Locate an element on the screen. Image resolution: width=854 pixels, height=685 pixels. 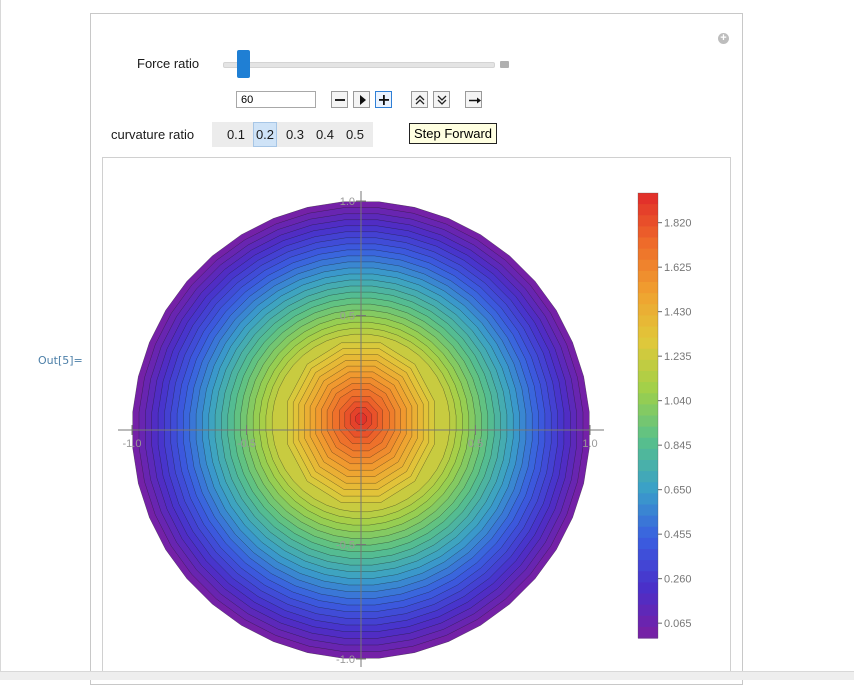
window-bottom-strip is located at coordinates (427, 675).